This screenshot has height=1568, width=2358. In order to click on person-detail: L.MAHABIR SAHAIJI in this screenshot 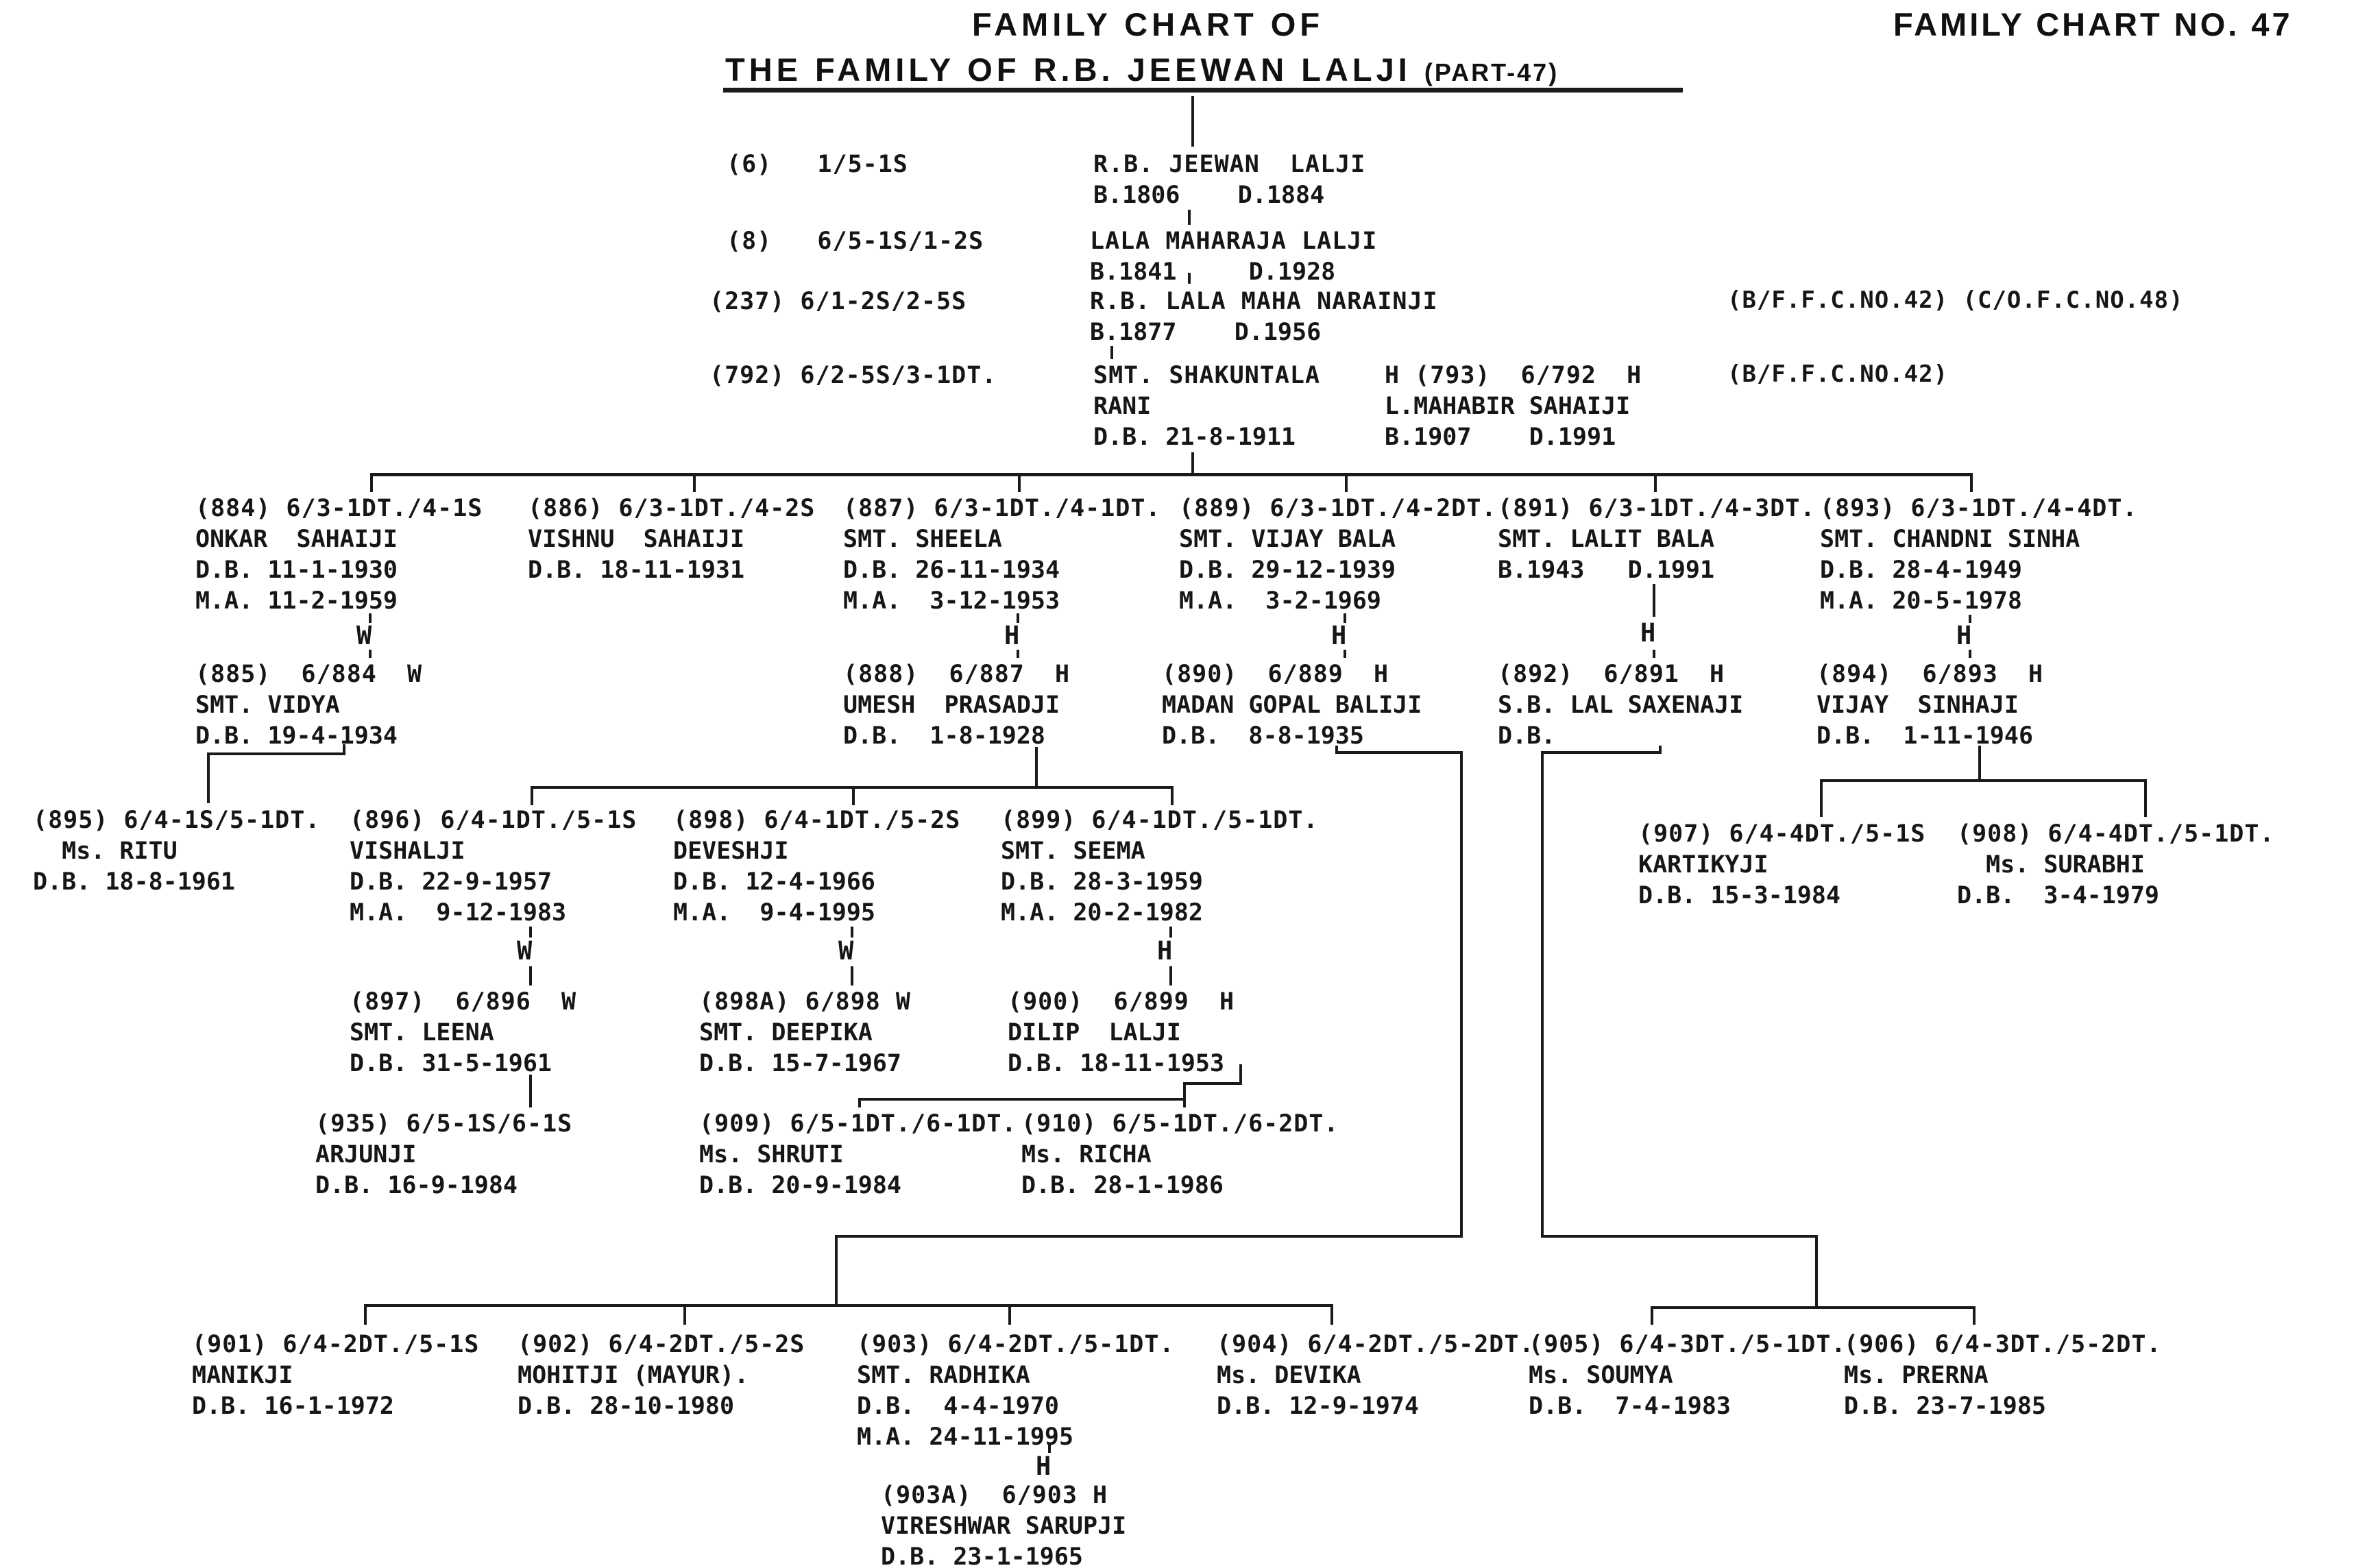, I will do `click(1508, 406)`.